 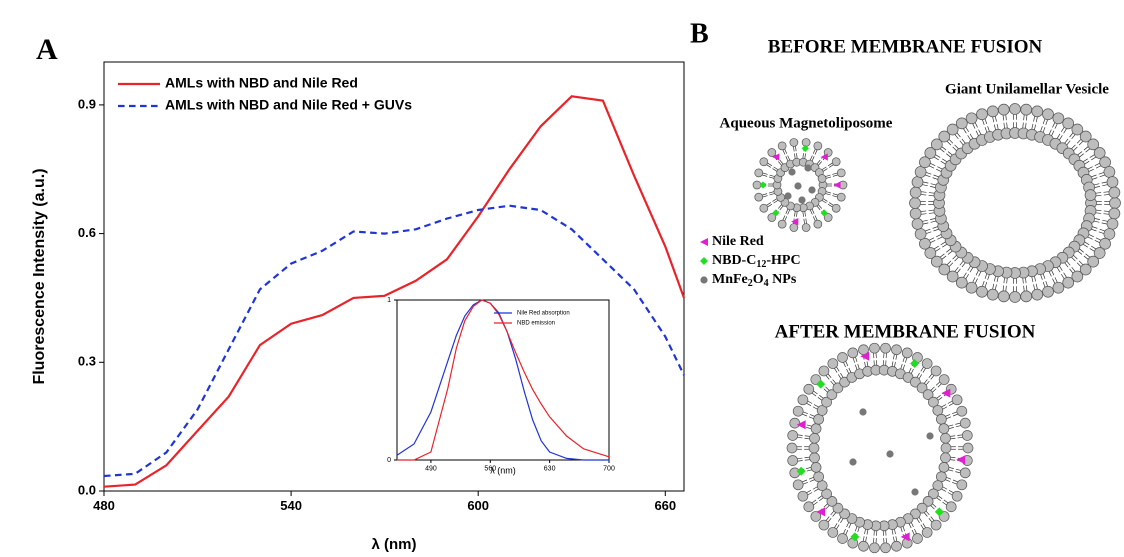 What do you see at coordinates (905, 331) in the screenshot?
I see `diagram-title: AFTER MEMBRANE FUSION` at bounding box center [905, 331].